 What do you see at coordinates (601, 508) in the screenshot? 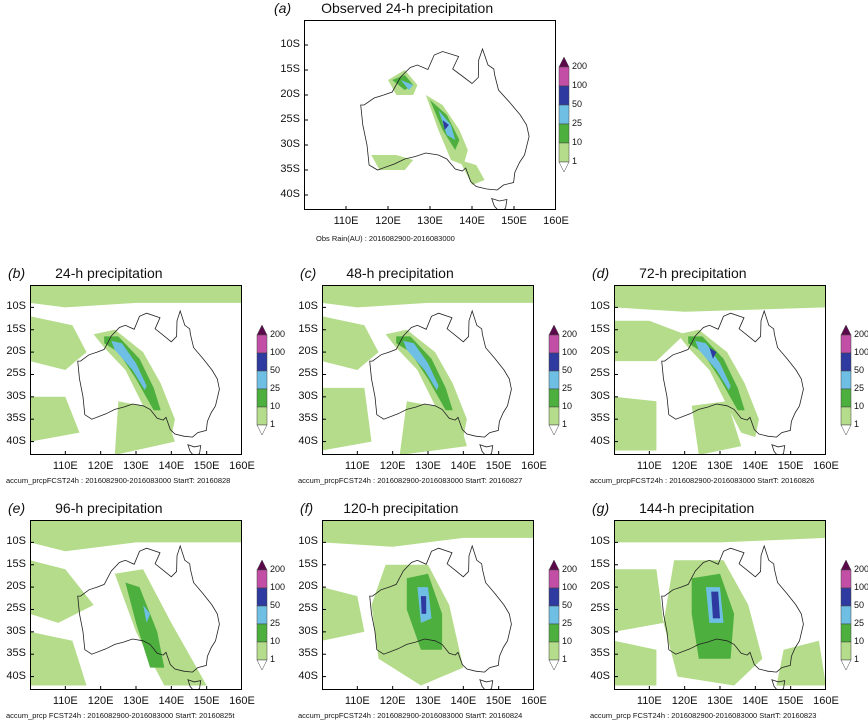
I see `panel-g-letter: (g)` at bounding box center [601, 508].